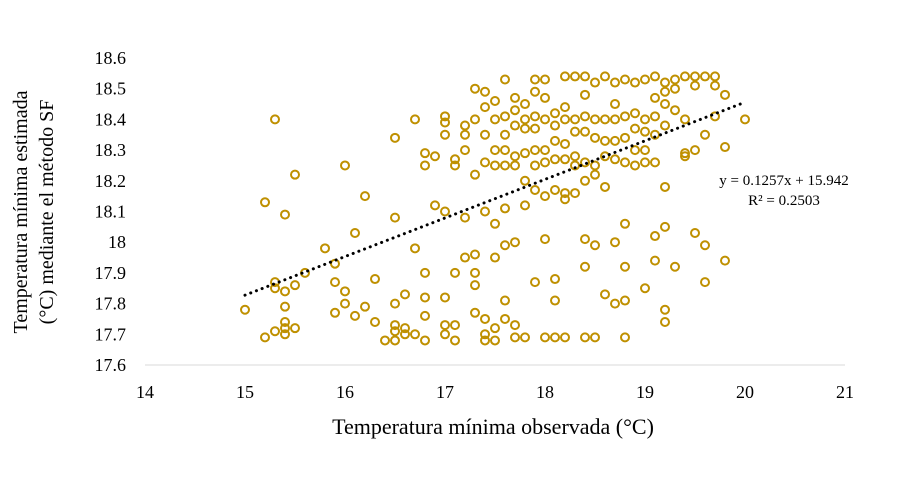 The image size is (901, 497). Describe the element at coordinates (784, 201) in the screenshot. I see `r-squared-label: R² = 0.2503` at that location.